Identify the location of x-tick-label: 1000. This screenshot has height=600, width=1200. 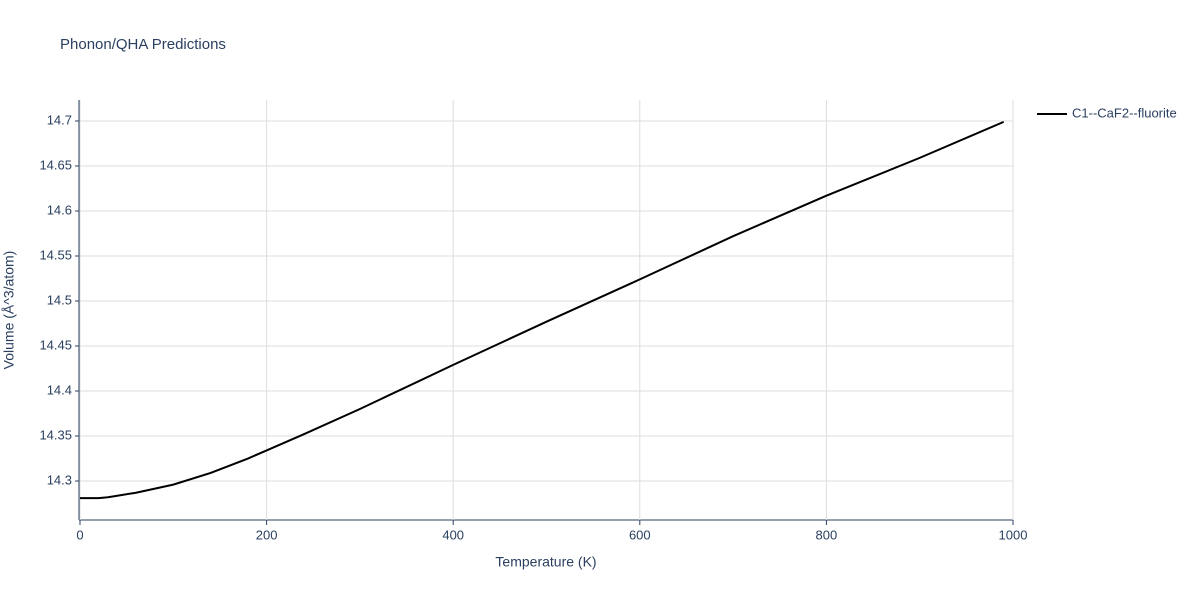
(1013, 534).